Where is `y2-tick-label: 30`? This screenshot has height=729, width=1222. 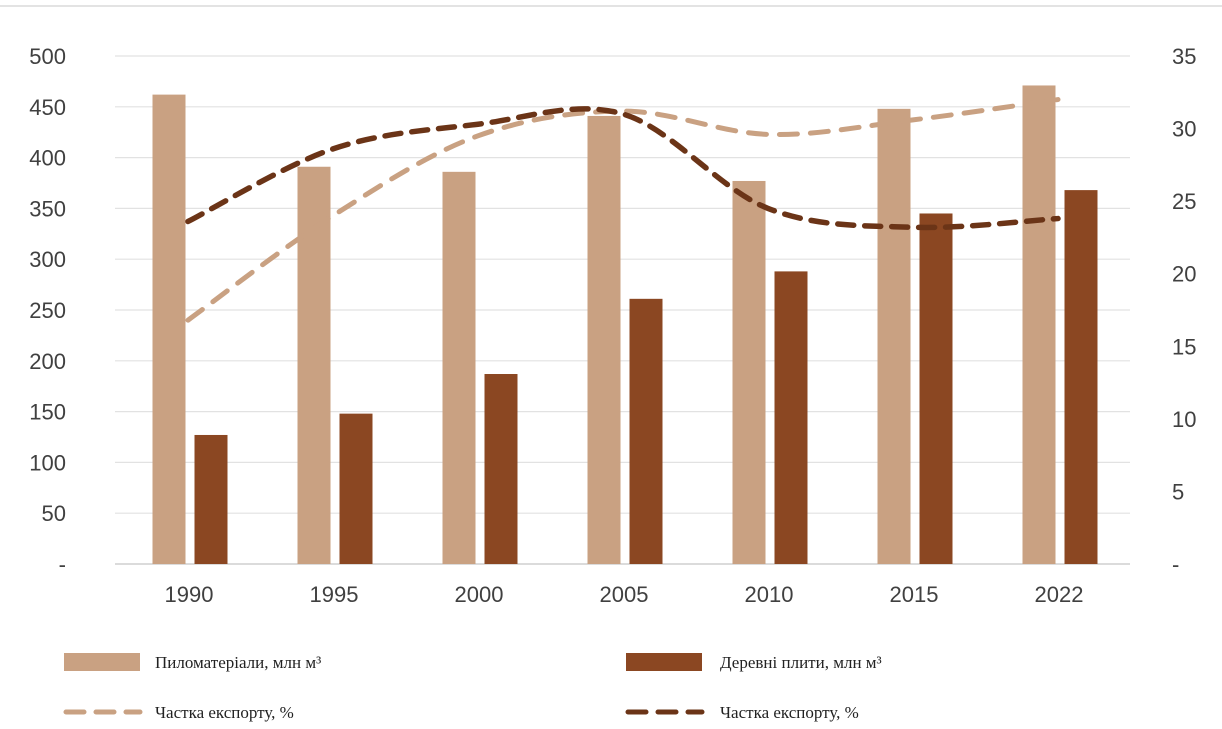
y2-tick-label: 30 is located at coordinates (1184, 129).